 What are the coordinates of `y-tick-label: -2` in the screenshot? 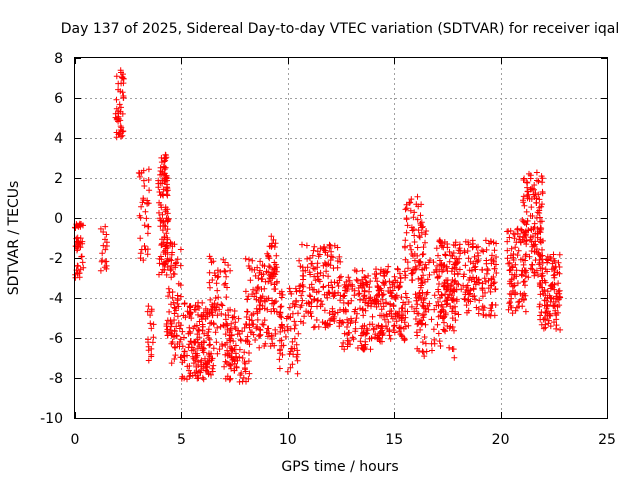 It's located at (56, 259).